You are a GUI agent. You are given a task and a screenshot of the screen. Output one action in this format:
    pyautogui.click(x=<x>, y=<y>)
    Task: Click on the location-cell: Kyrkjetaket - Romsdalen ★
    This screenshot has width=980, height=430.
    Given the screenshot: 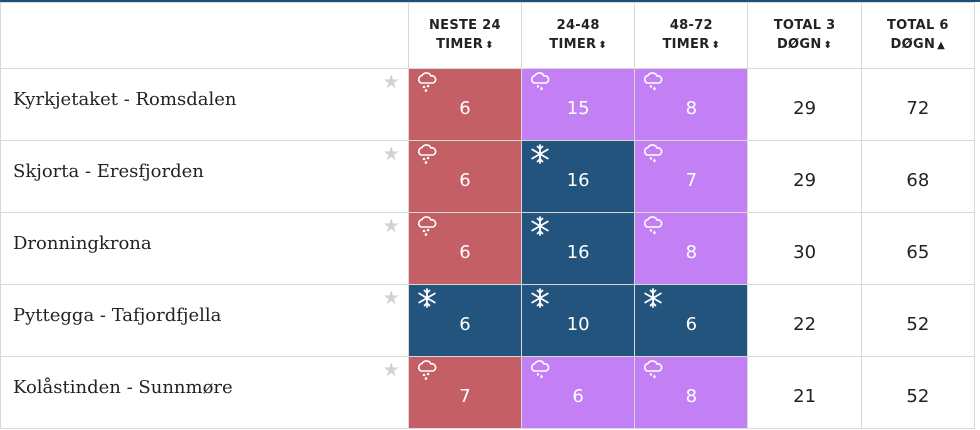 What is the action you would take?
    pyautogui.click(x=204, y=104)
    